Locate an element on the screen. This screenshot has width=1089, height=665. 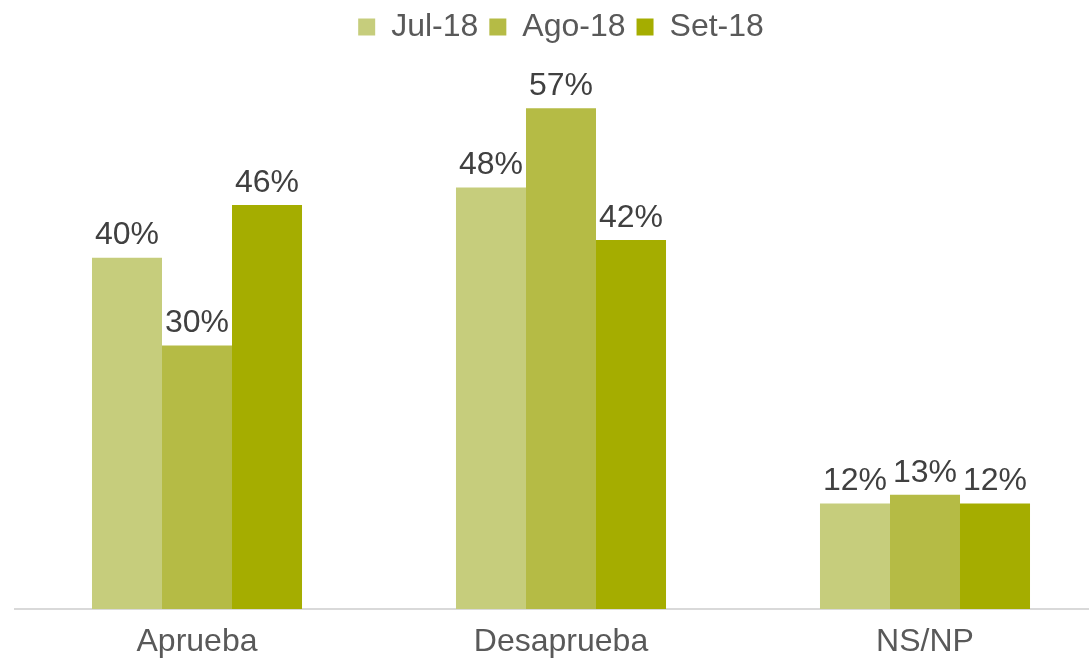
x-tick-label: Desaprueba is located at coordinates (561, 640).